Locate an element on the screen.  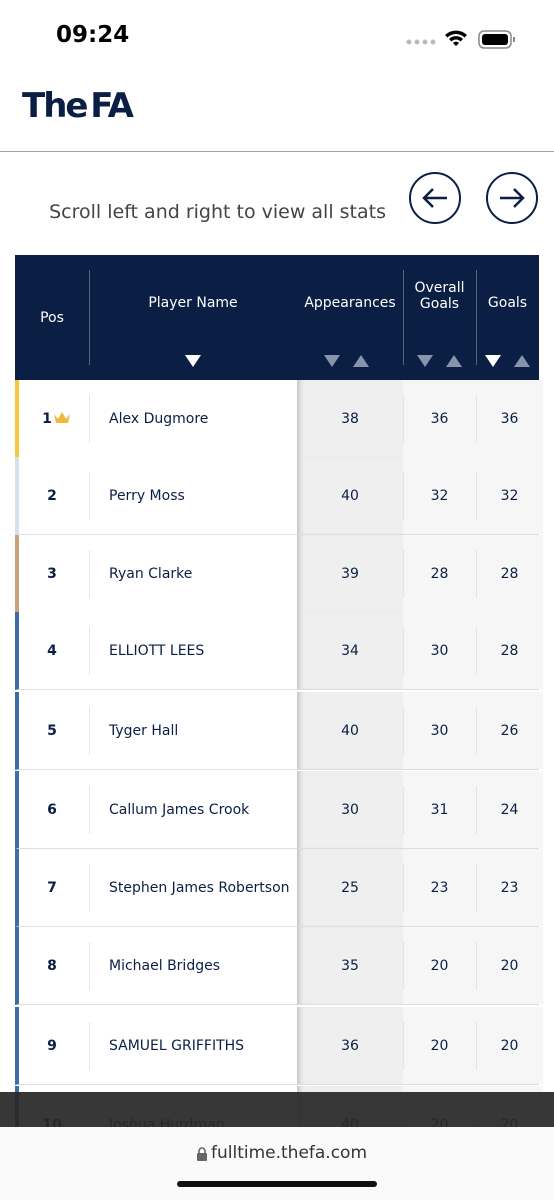
appearances: 38 is located at coordinates (350, 418).